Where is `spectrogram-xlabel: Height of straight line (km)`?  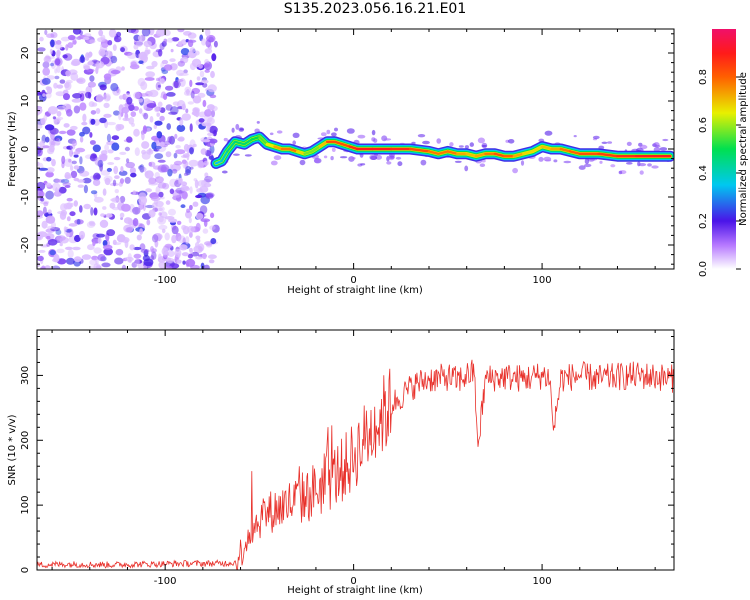 spectrogram-xlabel: Height of straight line (km) is located at coordinates (355, 290).